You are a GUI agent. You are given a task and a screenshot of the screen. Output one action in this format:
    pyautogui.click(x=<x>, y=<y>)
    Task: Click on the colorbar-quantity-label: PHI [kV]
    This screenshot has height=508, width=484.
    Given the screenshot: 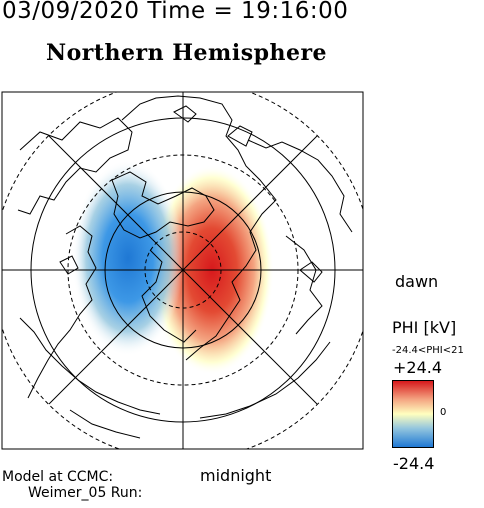 What is the action you would take?
    pyautogui.click(x=424, y=327)
    